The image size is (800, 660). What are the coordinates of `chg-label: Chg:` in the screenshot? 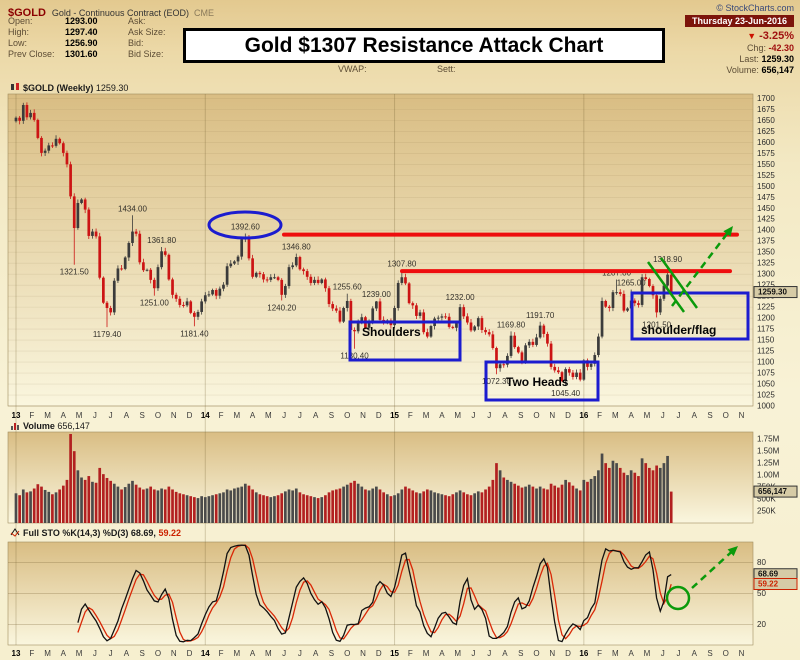 It's located at (756, 48).